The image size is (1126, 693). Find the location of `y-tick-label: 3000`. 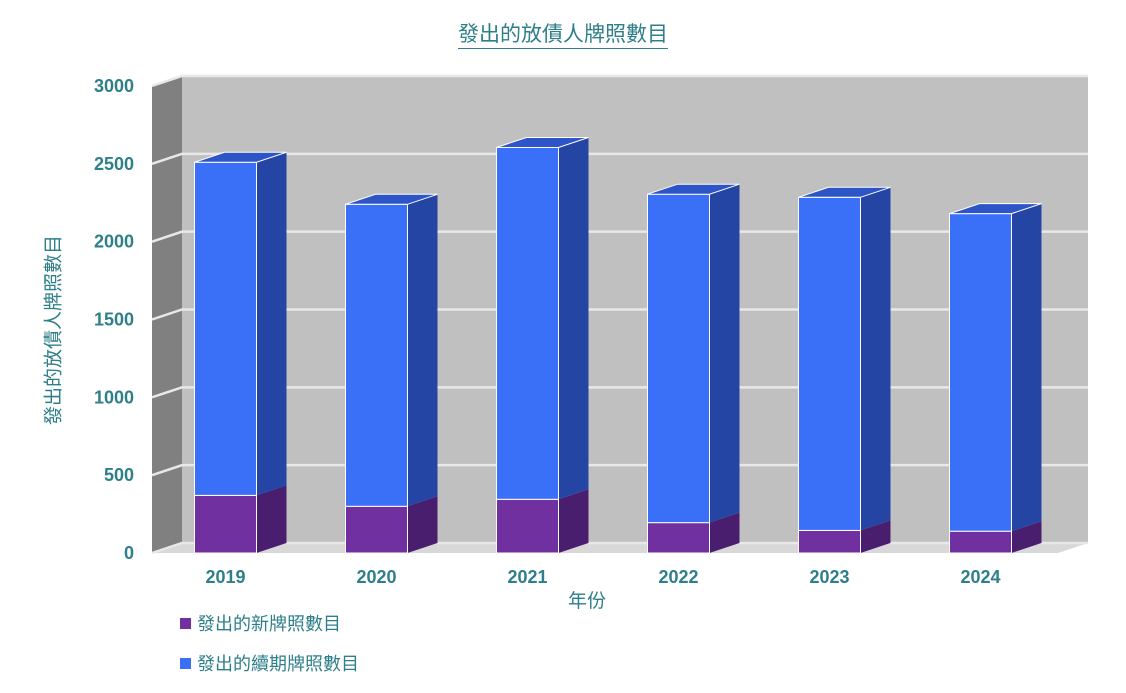

y-tick-label: 3000 is located at coordinates (114, 86).